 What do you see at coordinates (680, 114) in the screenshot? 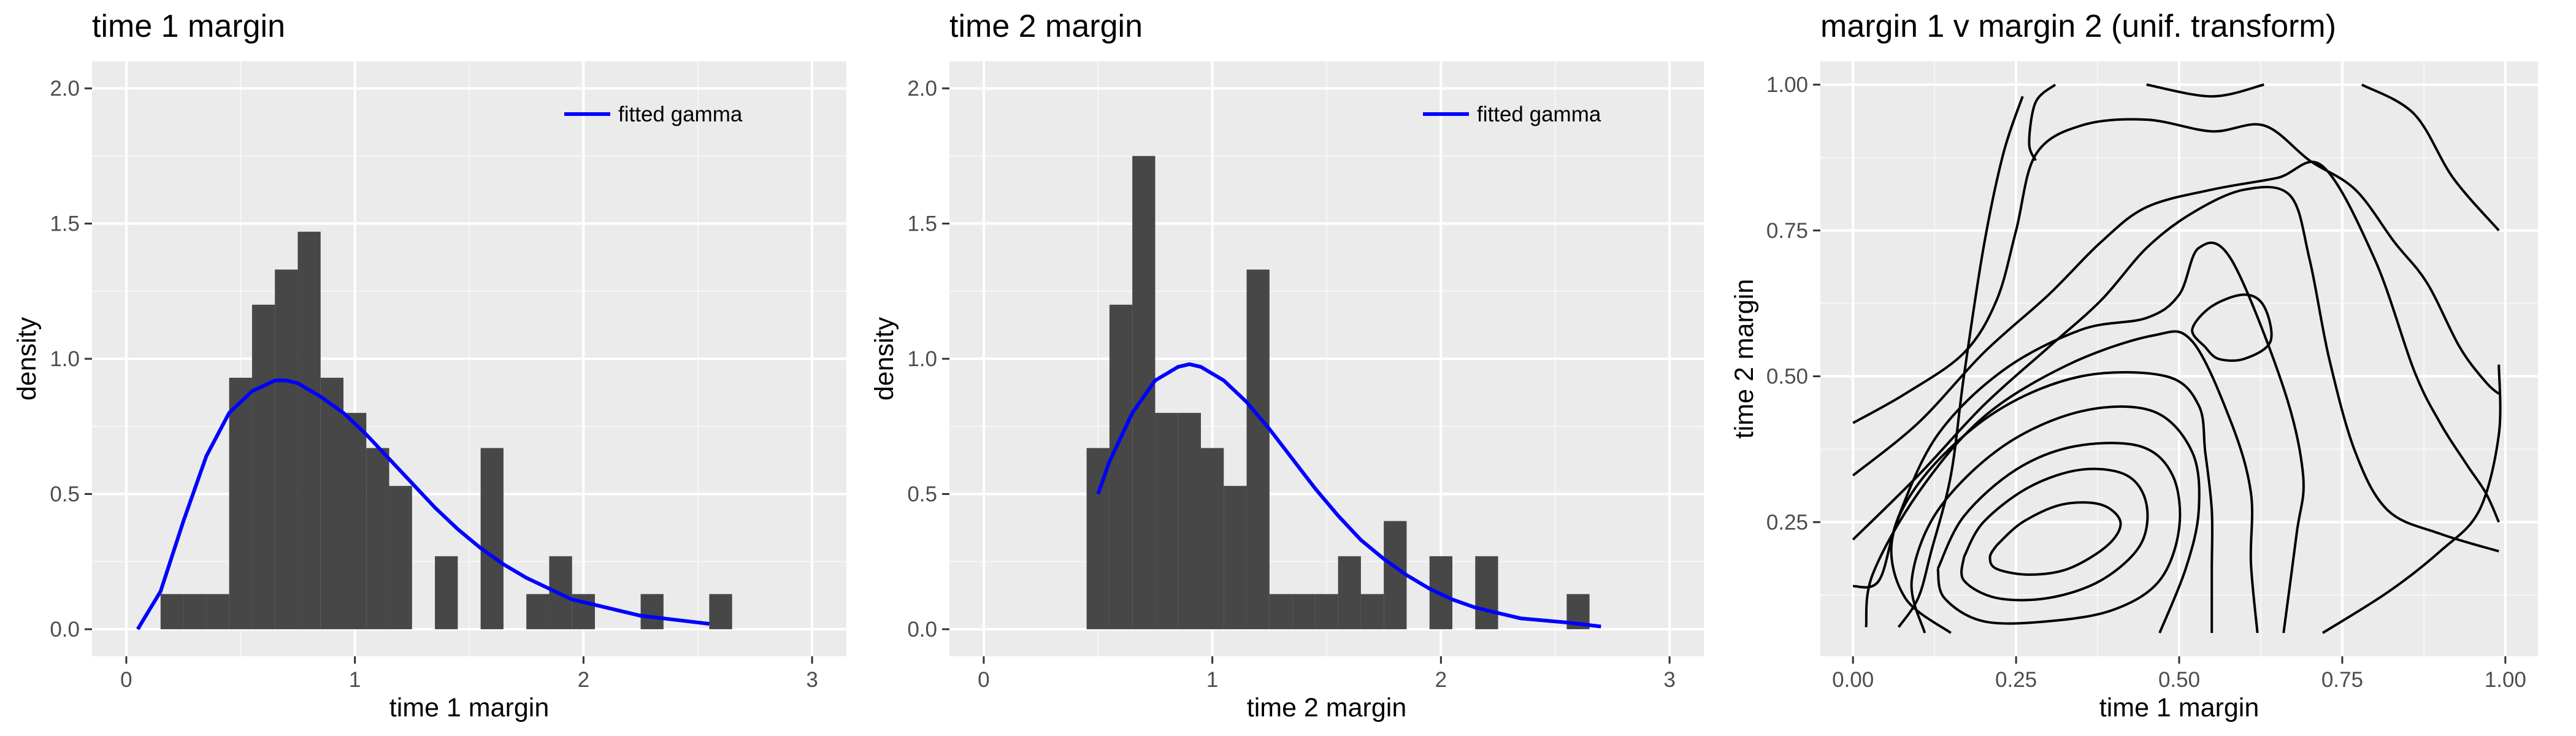
I see `panel-1-legend-label: fitted gamma` at bounding box center [680, 114].